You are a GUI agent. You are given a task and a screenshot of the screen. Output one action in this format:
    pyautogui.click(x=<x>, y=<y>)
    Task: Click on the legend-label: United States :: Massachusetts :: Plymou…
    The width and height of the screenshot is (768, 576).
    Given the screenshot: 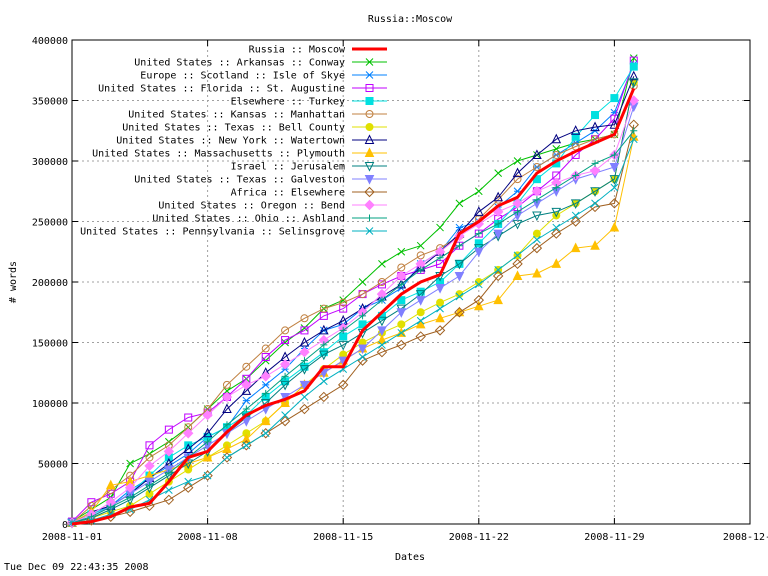 What is the action you would take?
    pyautogui.click(x=218, y=154)
    